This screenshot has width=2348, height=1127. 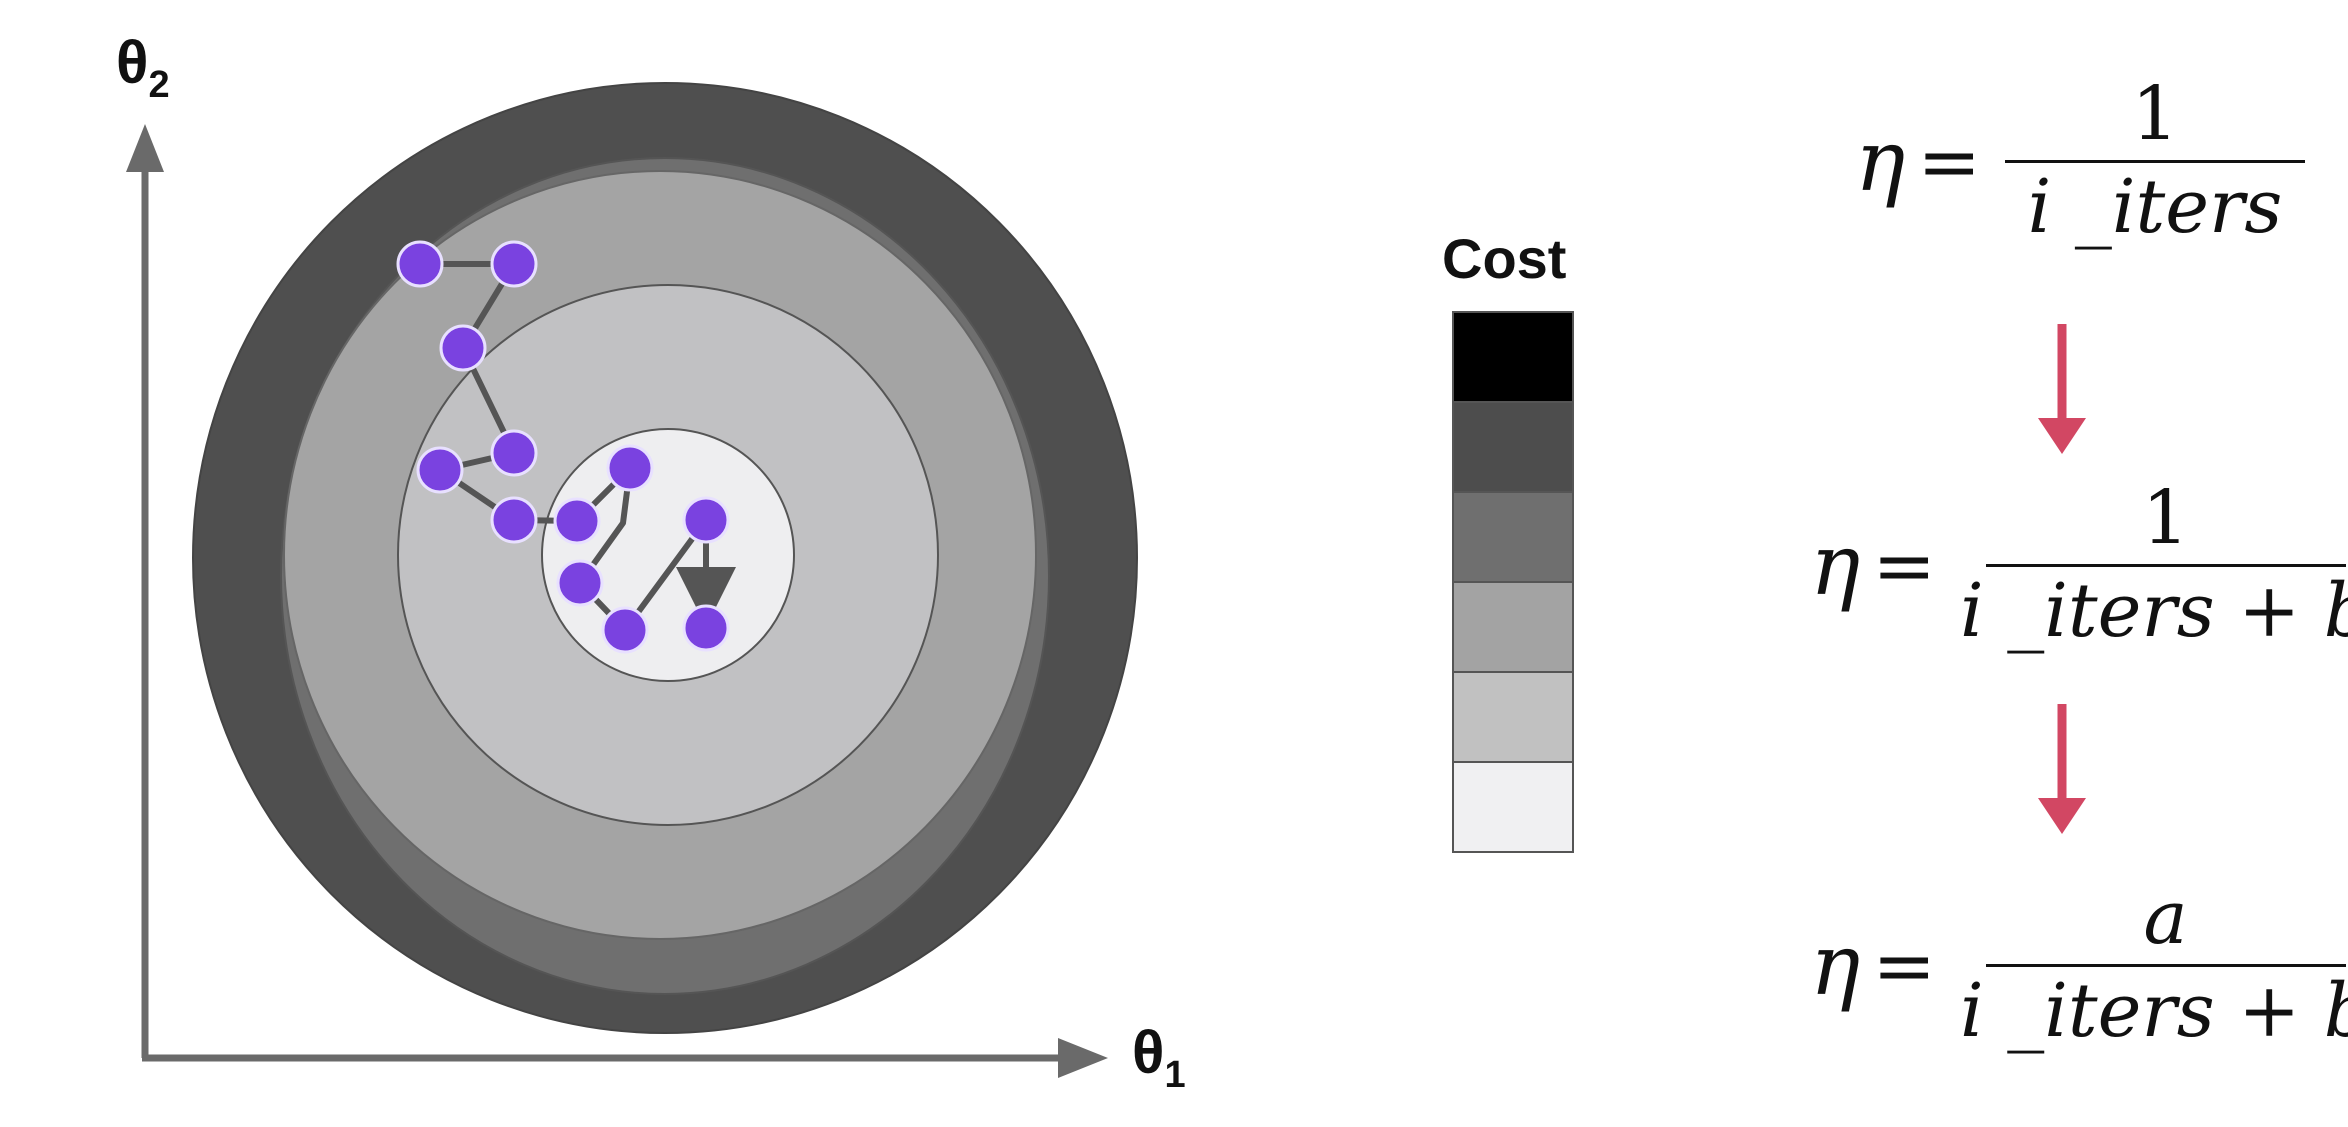 I want to click on x-axis-label: θ1, so click(x=1159, y=1057).